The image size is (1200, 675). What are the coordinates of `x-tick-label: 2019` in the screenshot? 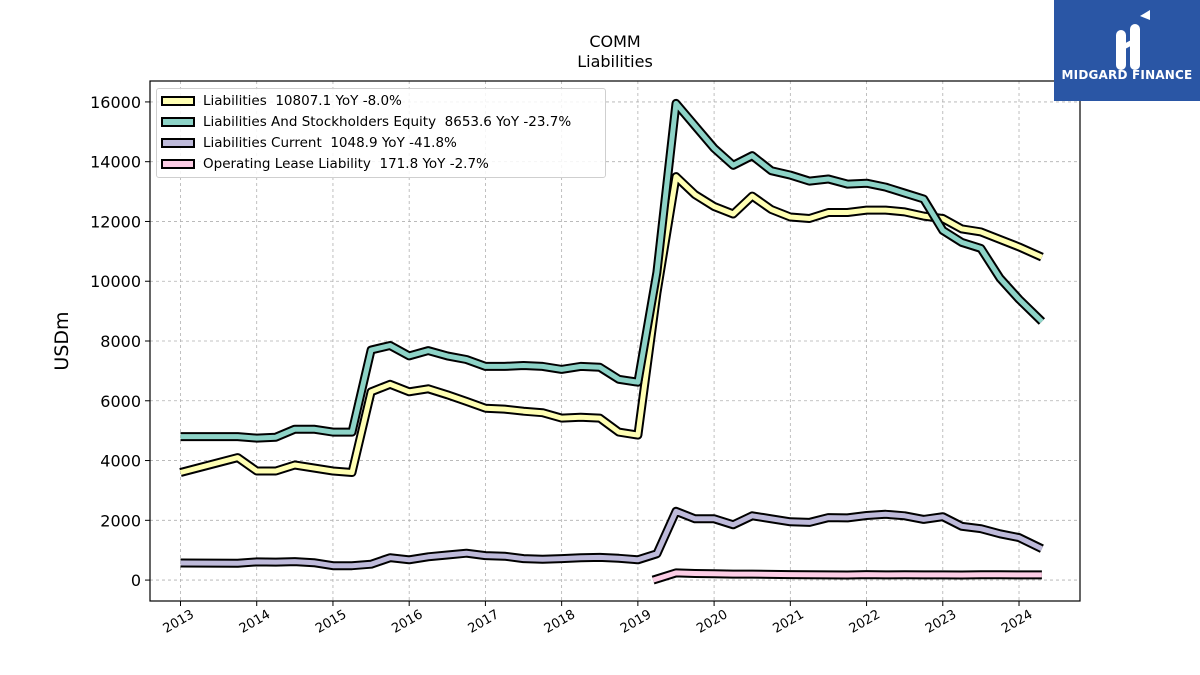 It's located at (636, 622).